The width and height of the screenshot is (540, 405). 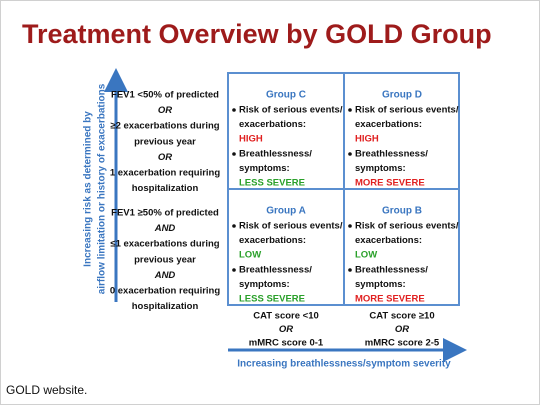 I want to click on group-title: Group C, so click(x=286, y=95).